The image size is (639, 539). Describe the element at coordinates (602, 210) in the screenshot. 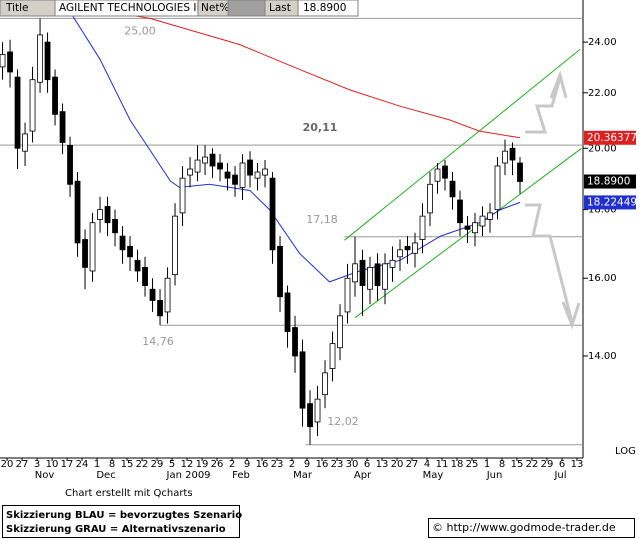

I see `y-tick-label: 18.00` at that location.